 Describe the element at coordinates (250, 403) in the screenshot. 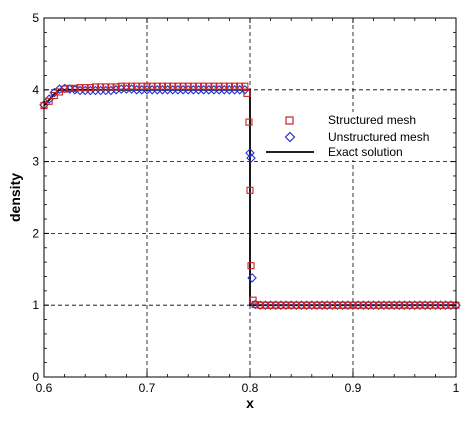

I see `x-axis-title: x` at that location.